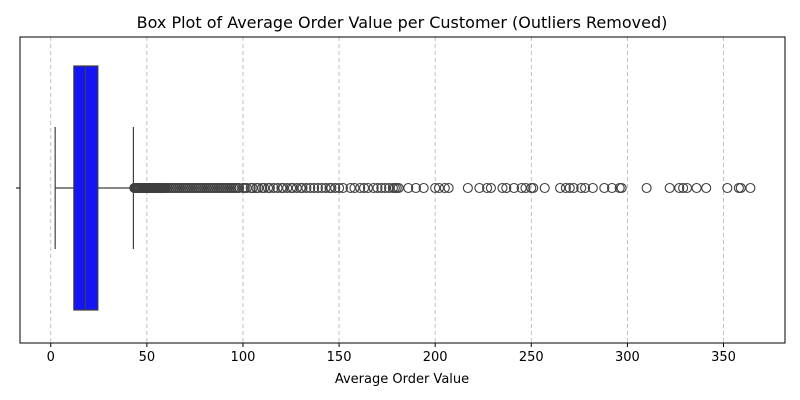  What do you see at coordinates (147, 357) in the screenshot?
I see `x-tick-label: 50` at bounding box center [147, 357].